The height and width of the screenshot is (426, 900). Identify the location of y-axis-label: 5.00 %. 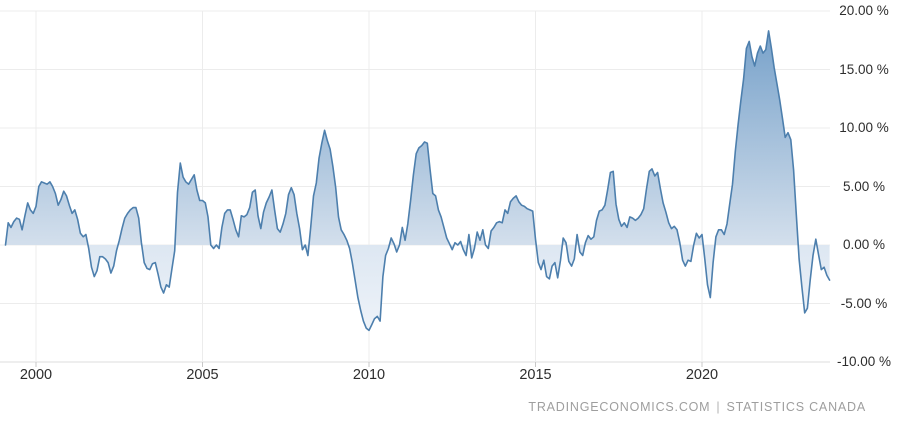
(864, 186).